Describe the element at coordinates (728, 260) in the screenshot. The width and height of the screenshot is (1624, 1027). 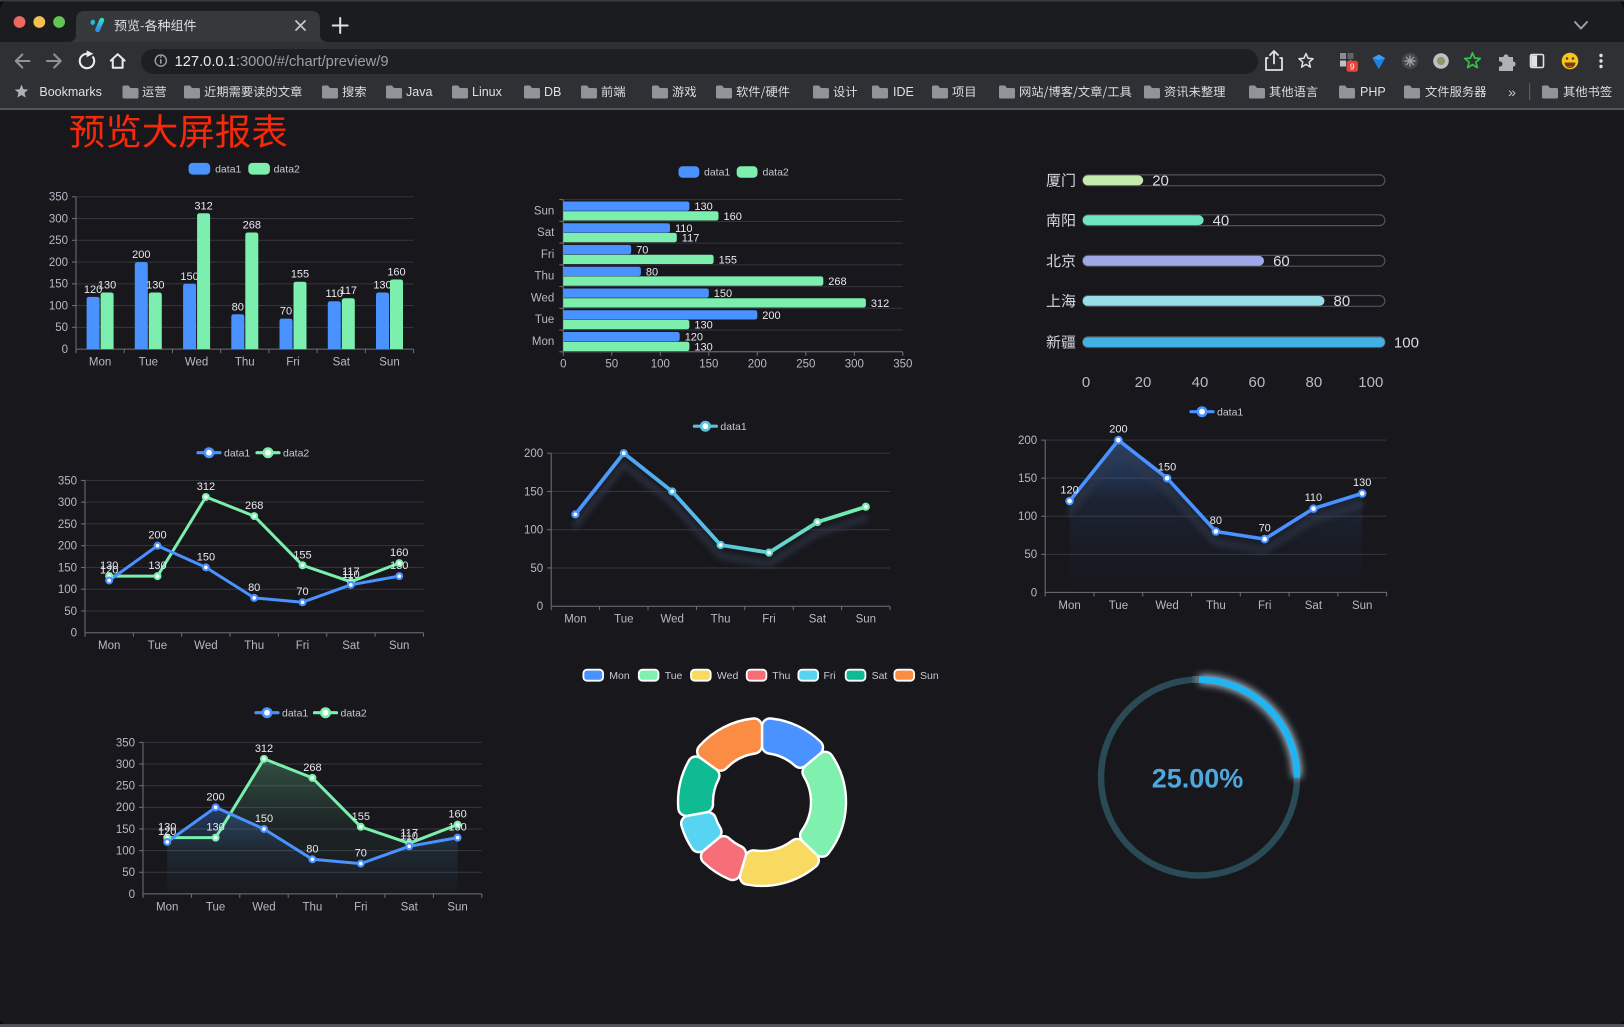
I see `svg-text: 155` at that location.